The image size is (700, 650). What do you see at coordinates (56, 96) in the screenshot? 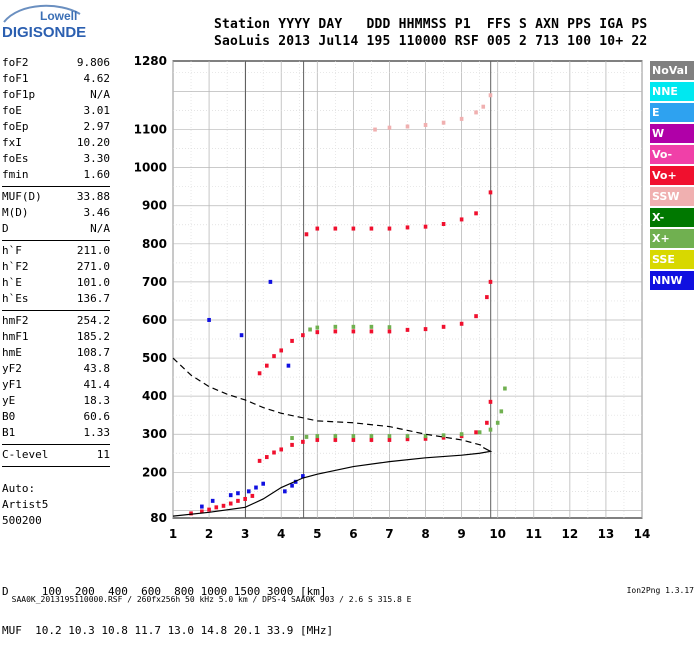
I see `param-row: foF1p N/A` at bounding box center [56, 96].